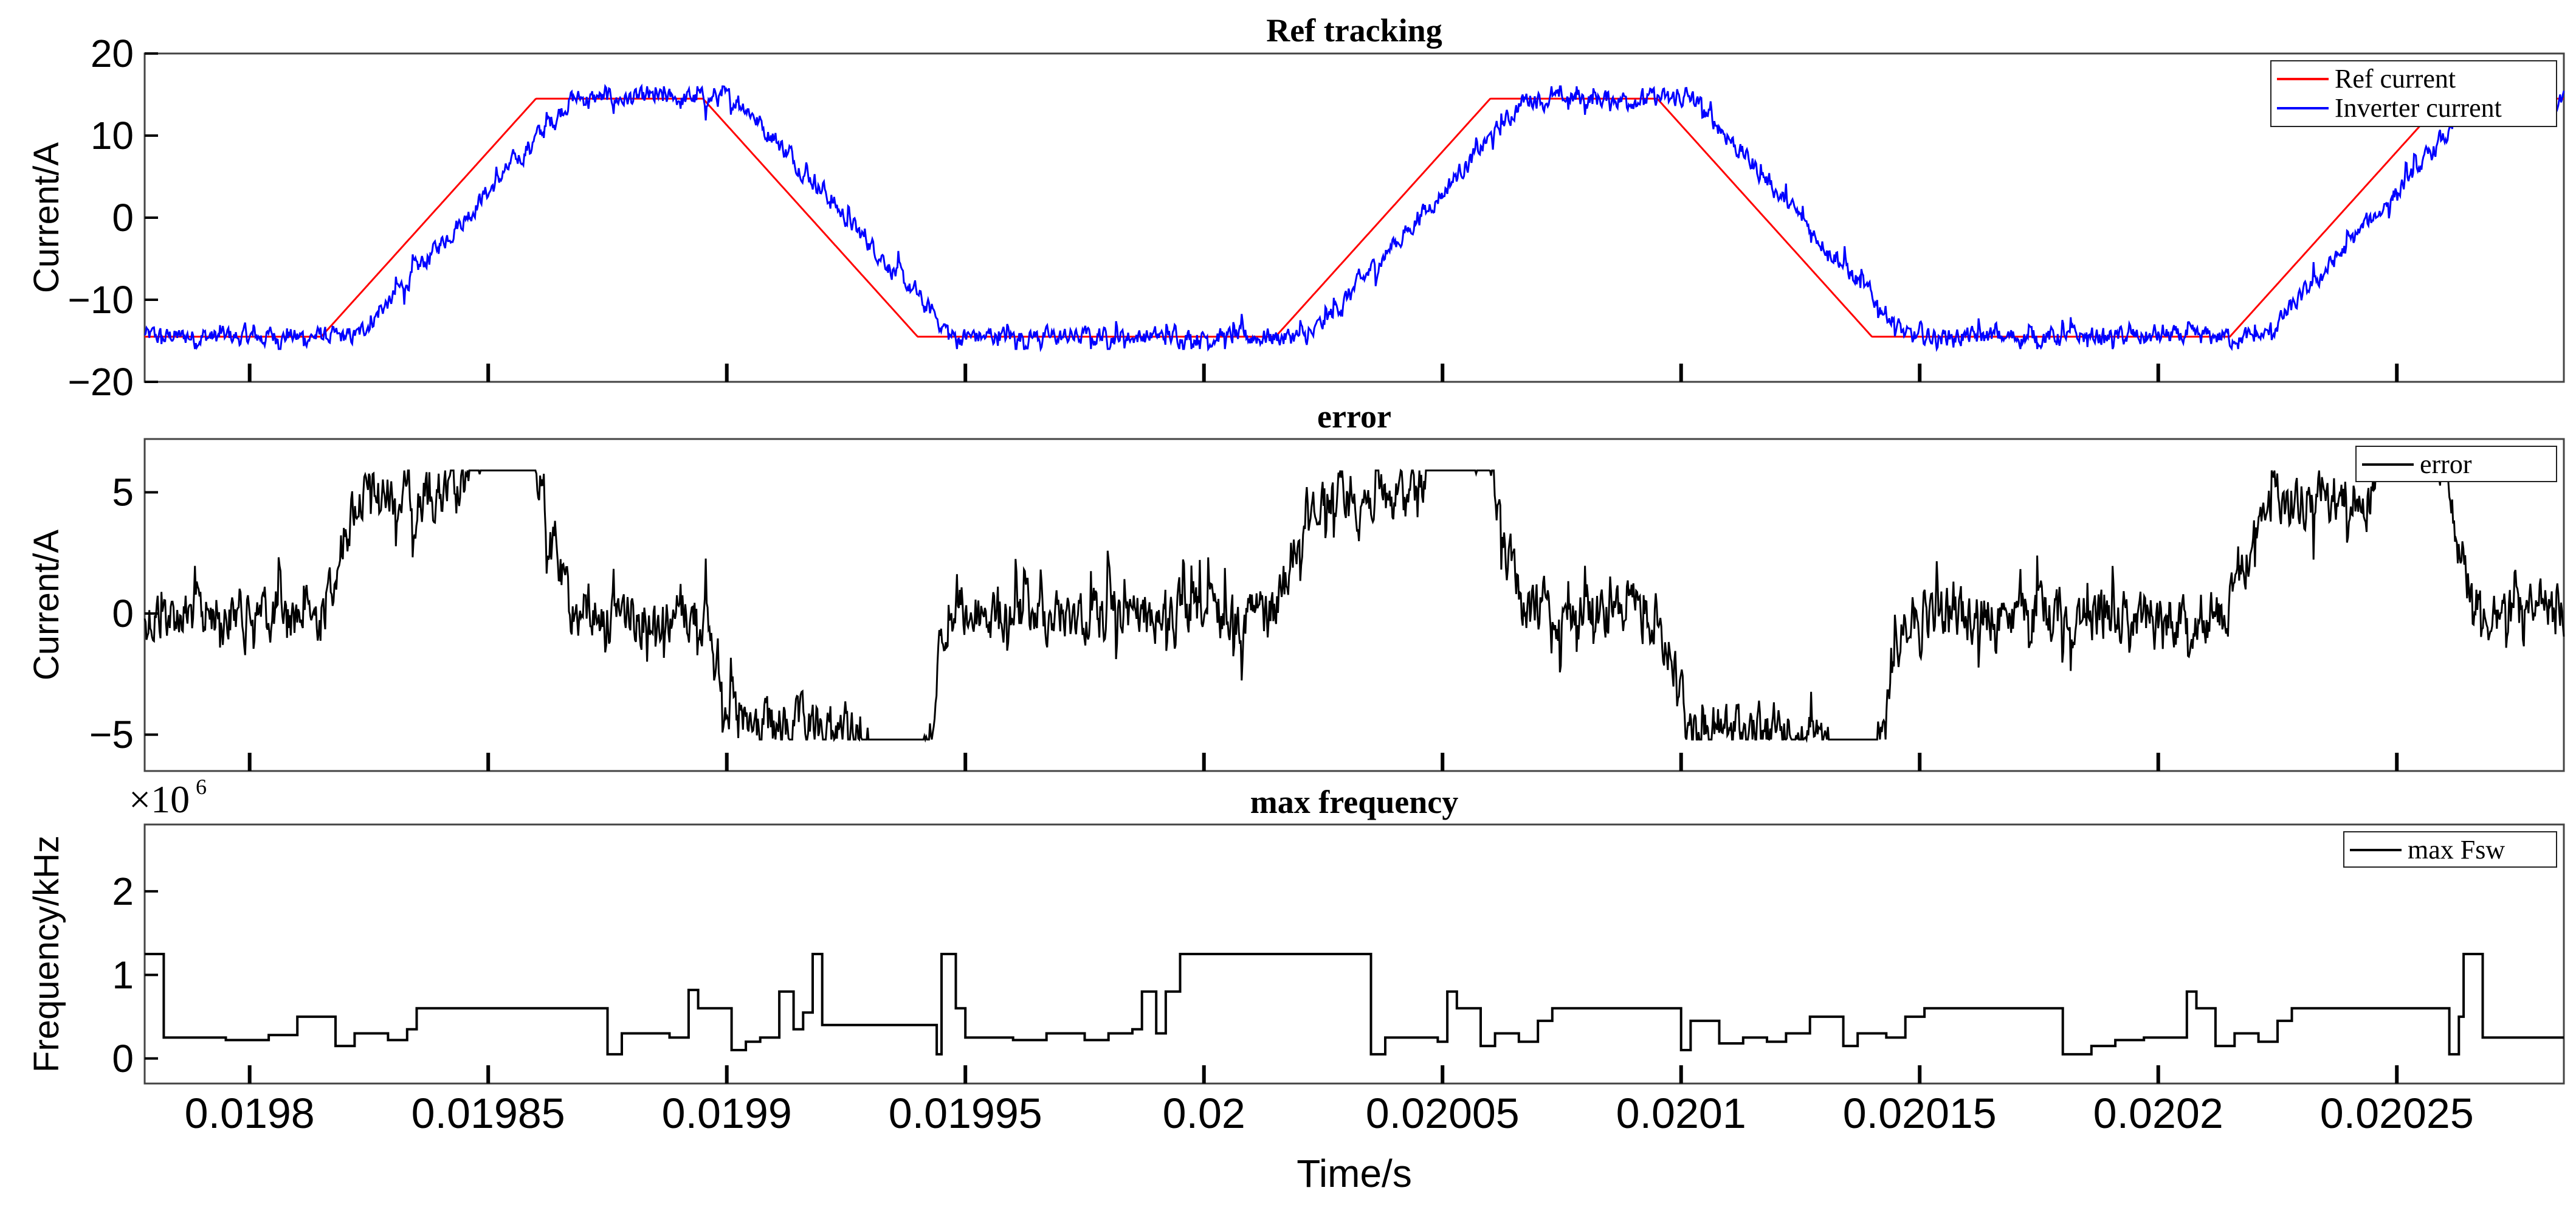  What do you see at coordinates (46, 954) in the screenshot?
I see `y-axis-label: Frequency/kHz` at bounding box center [46, 954].